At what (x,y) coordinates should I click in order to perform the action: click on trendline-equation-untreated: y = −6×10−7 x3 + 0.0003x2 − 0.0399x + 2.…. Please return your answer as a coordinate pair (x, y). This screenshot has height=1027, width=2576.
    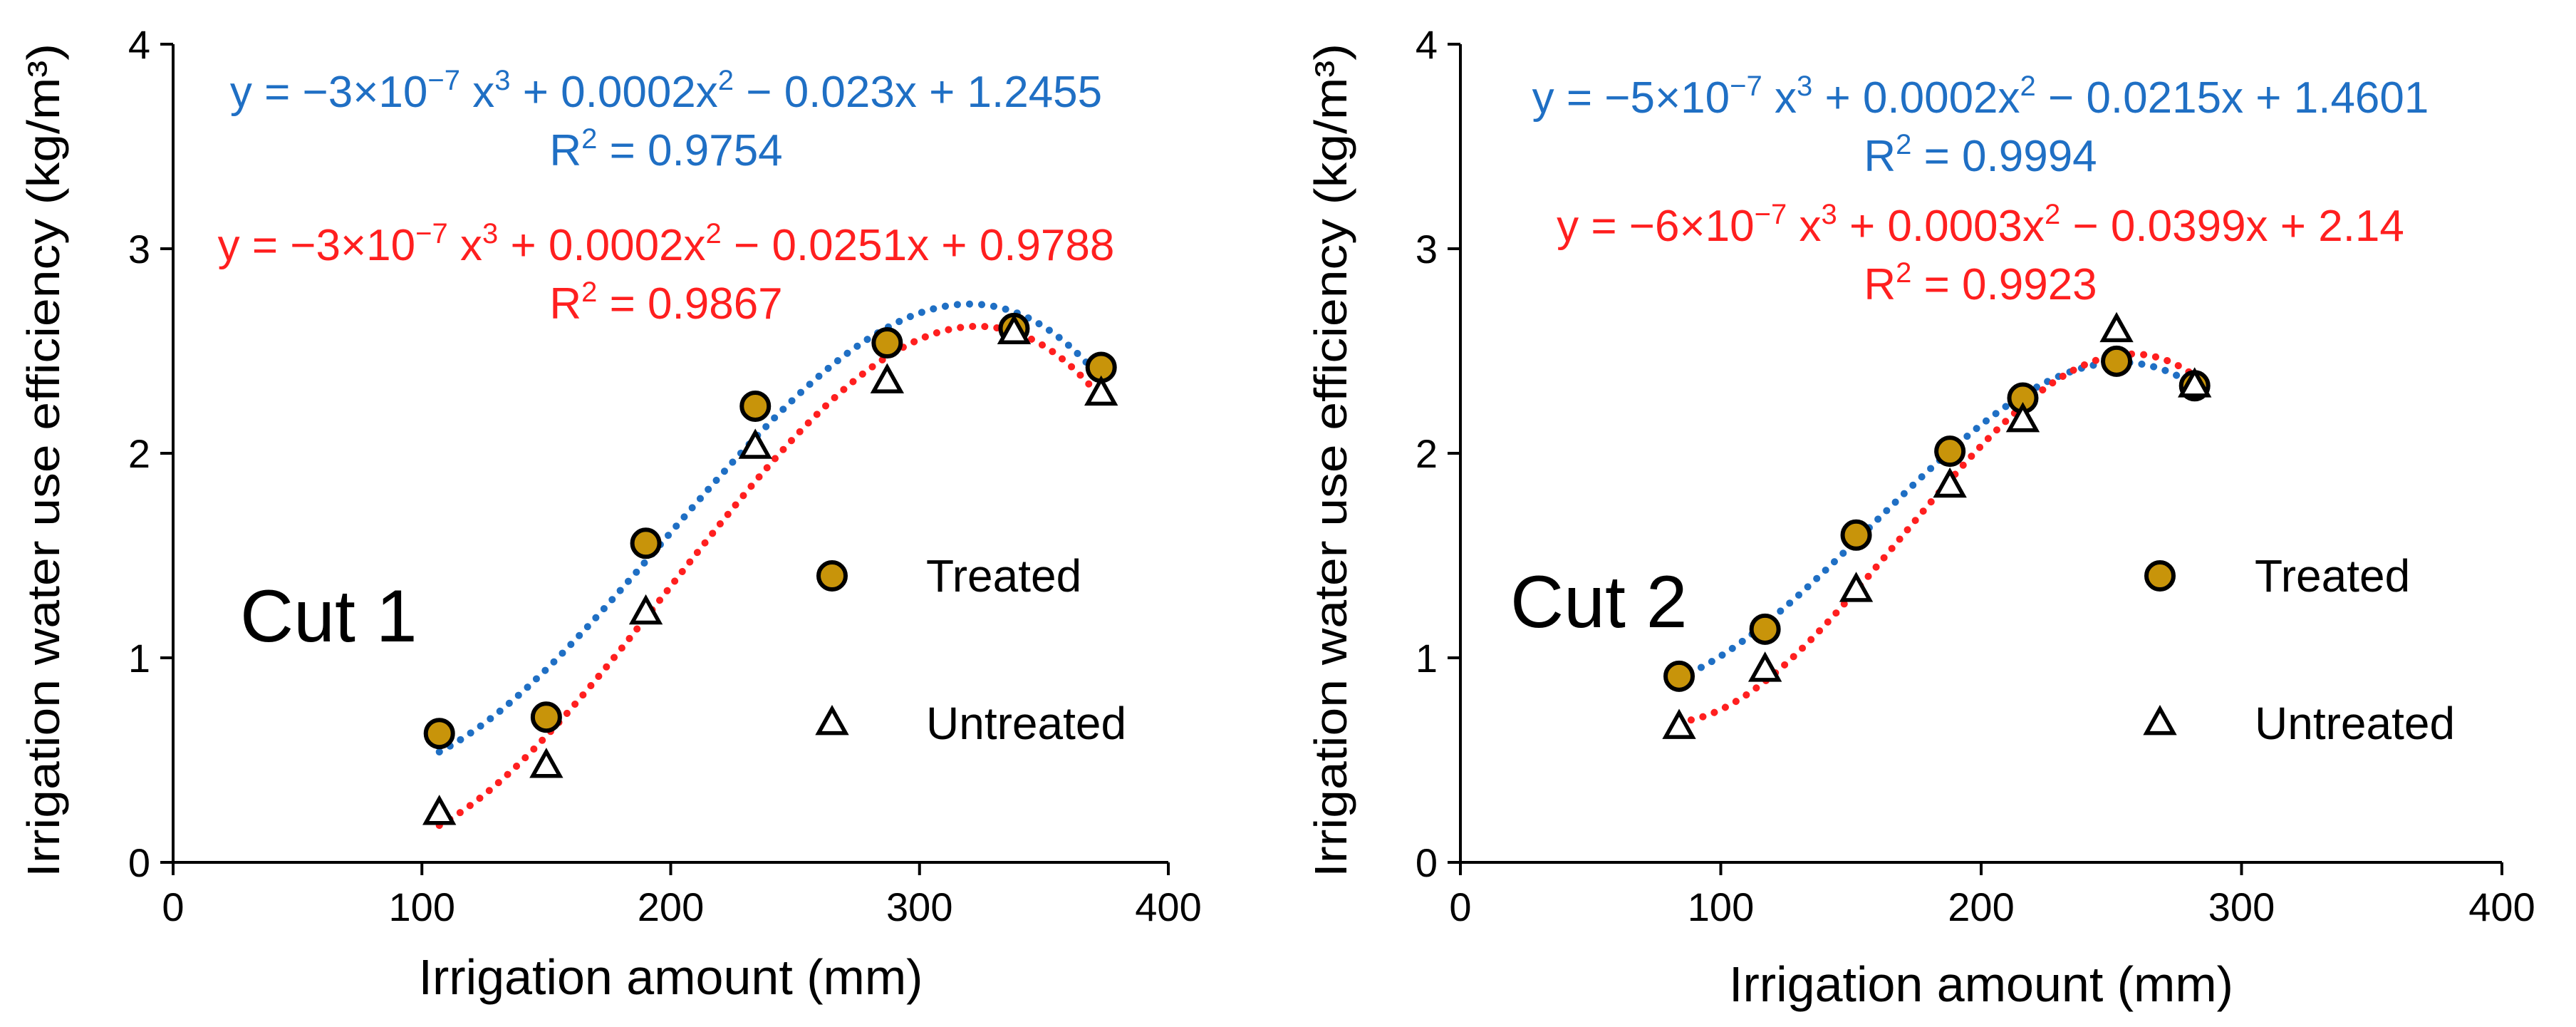
    Looking at the image, I should click on (1980, 225).